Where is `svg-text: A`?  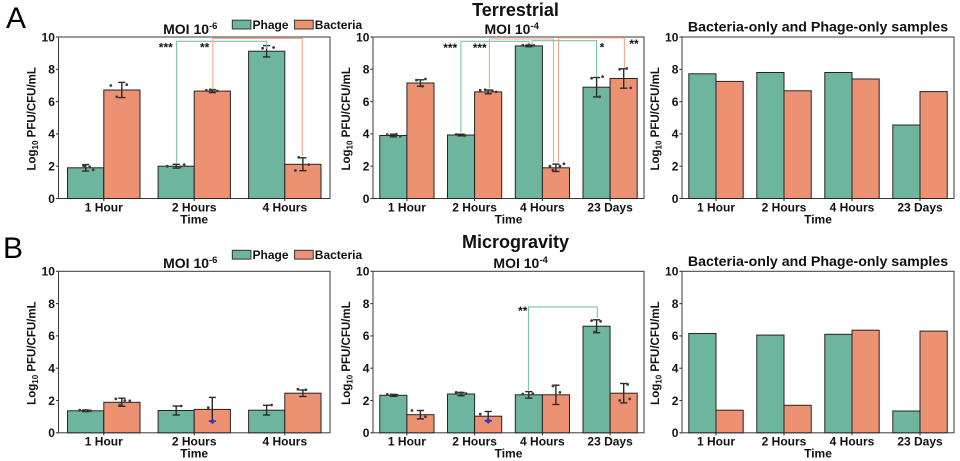 svg-text: A is located at coordinates (16, 18).